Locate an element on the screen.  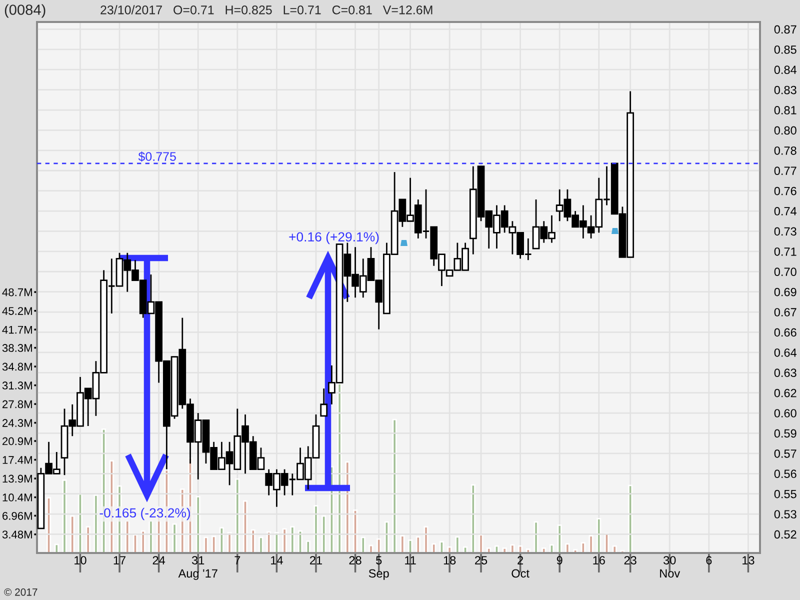
y2-tick-label: 0.57 is located at coordinates (785, 453).